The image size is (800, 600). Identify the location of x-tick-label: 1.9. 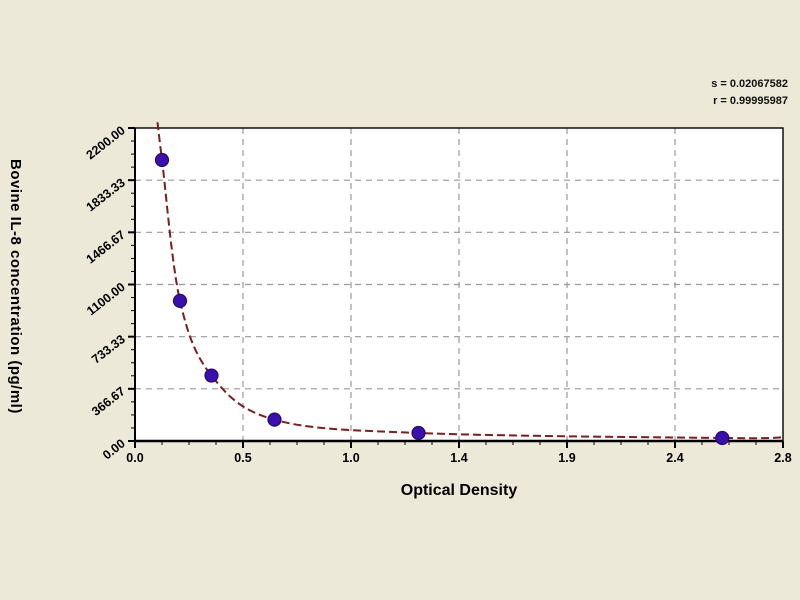
(566, 458).